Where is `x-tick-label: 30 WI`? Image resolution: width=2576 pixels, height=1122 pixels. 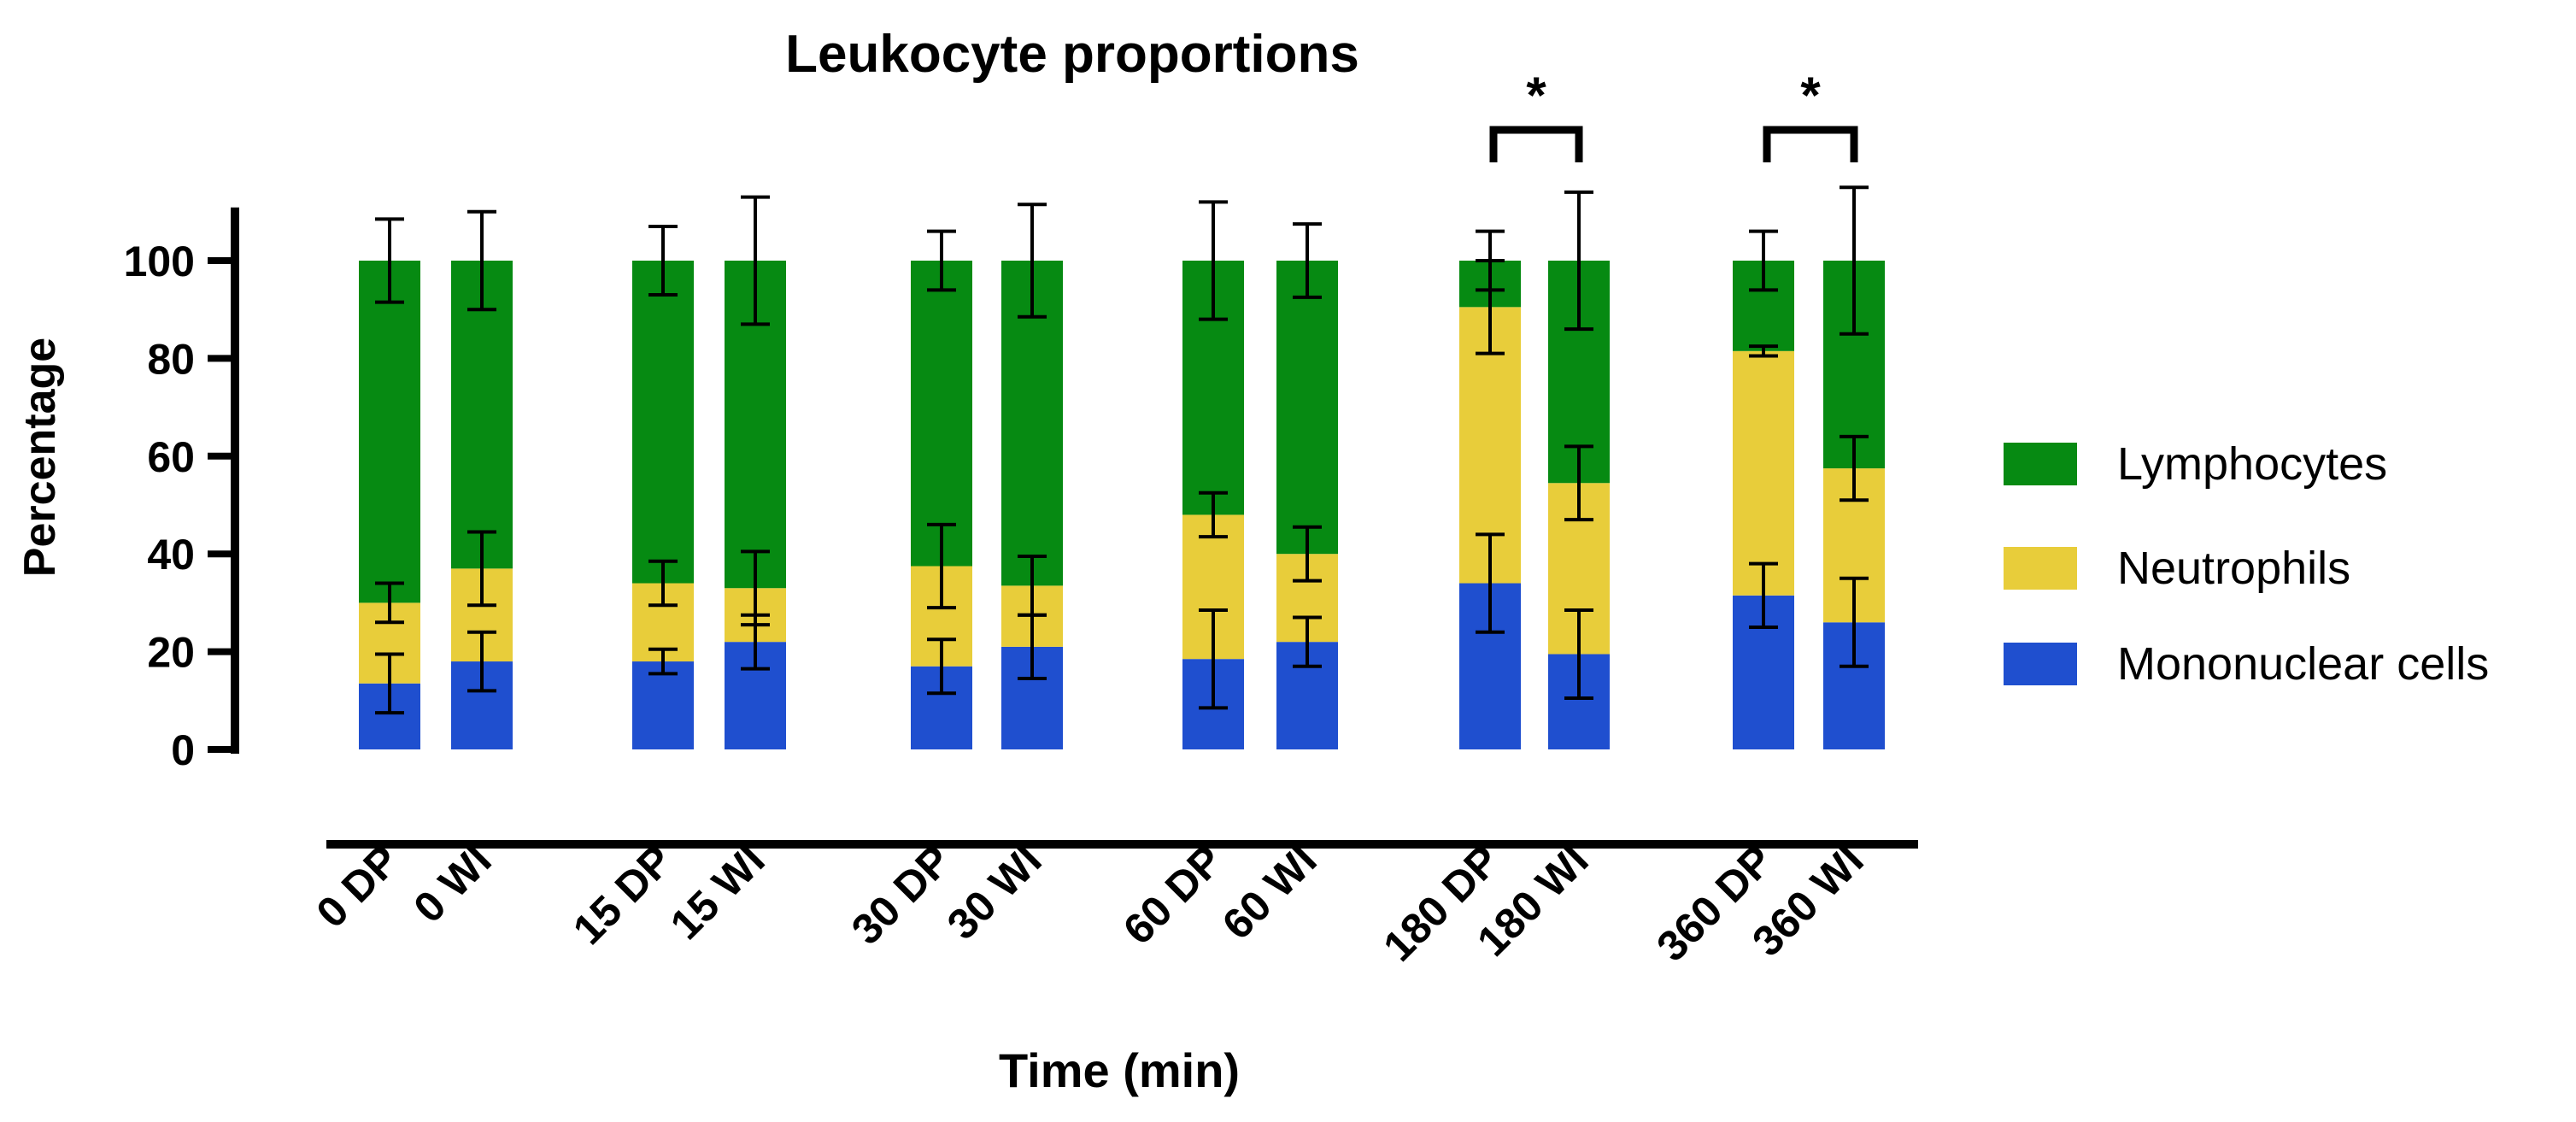
x-tick-label: 30 WI is located at coordinates (994, 892).